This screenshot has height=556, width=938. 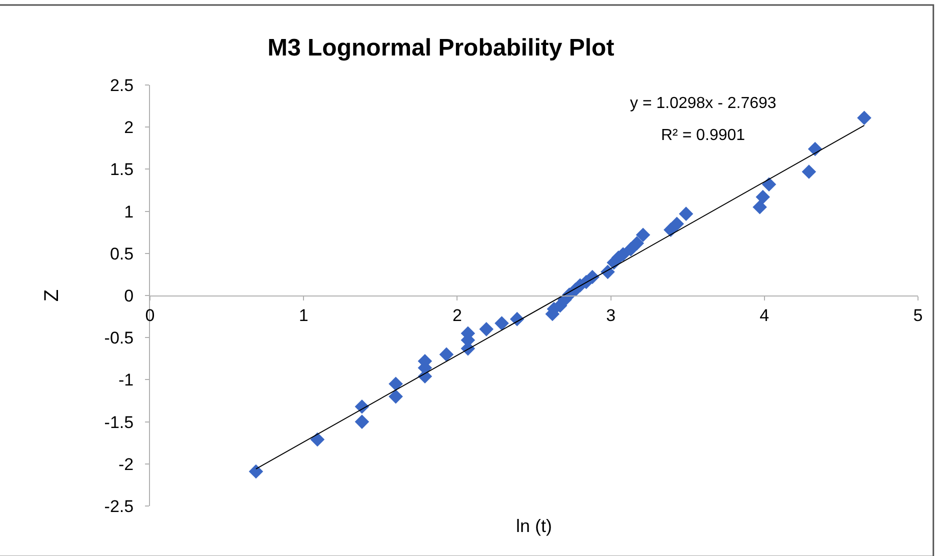 I want to click on y-tick-label: -1.5, so click(x=119, y=422).